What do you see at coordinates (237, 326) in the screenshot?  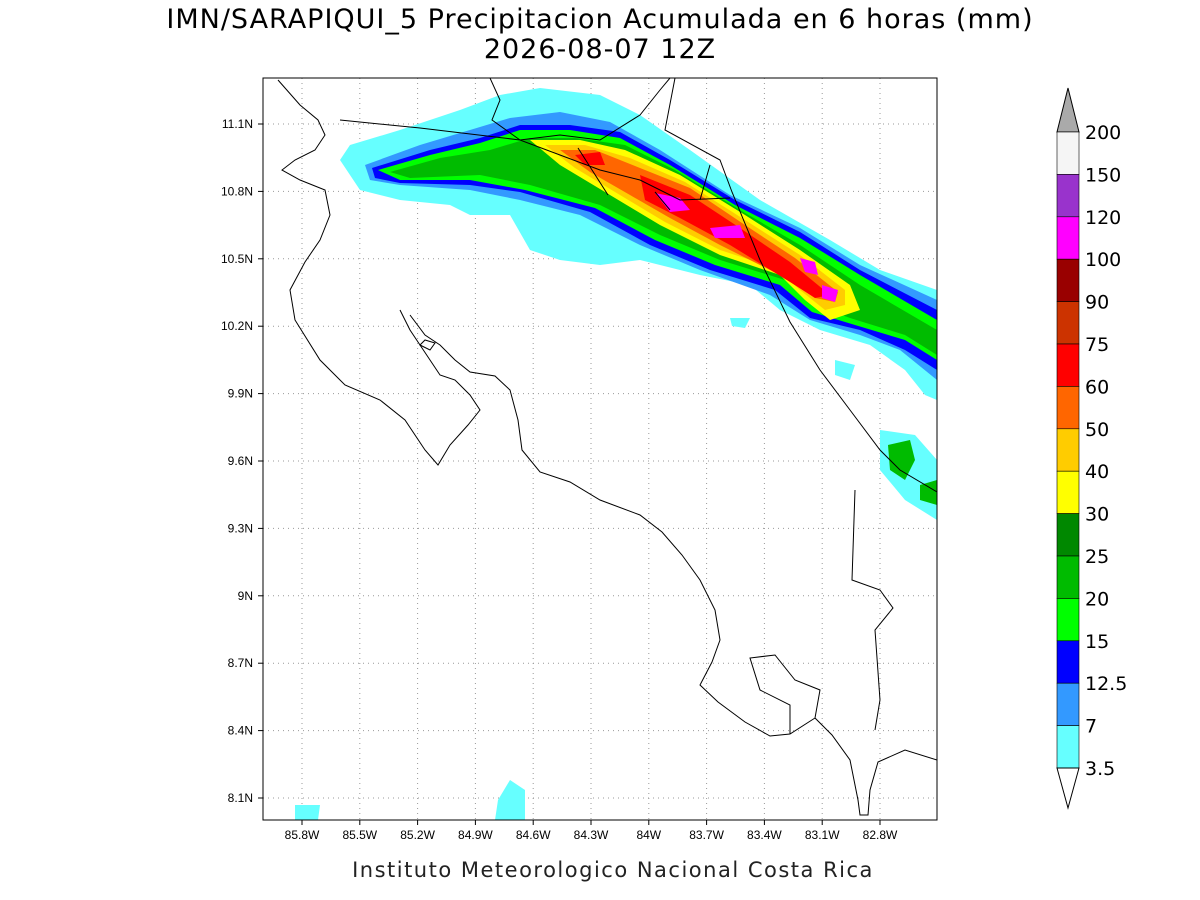 I see `lat-label: 10.2N` at bounding box center [237, 326].